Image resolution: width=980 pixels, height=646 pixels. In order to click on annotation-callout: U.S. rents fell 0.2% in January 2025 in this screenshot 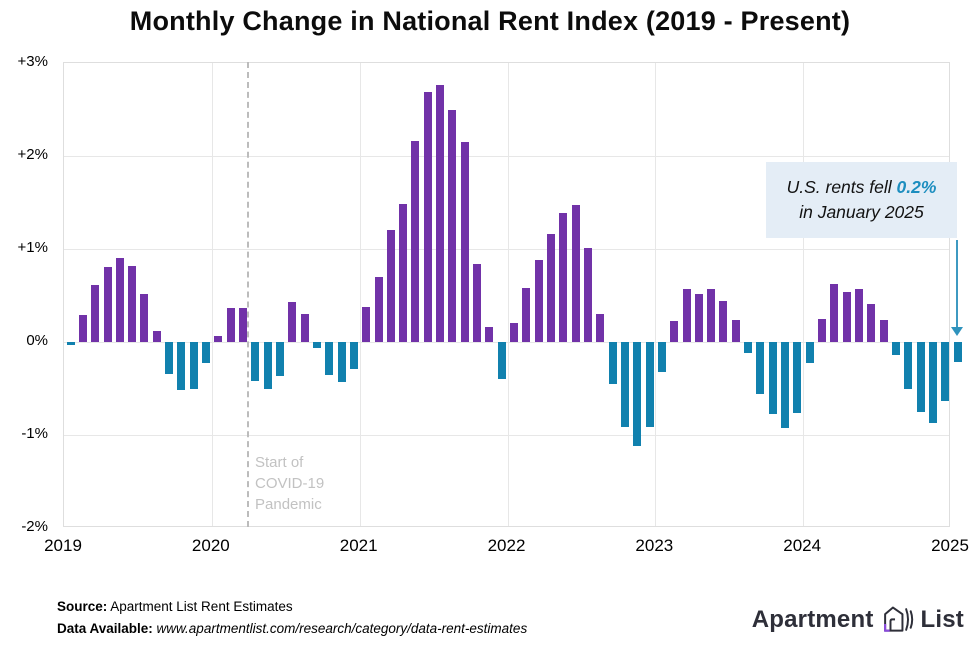, I will do `click(861, 200)`.